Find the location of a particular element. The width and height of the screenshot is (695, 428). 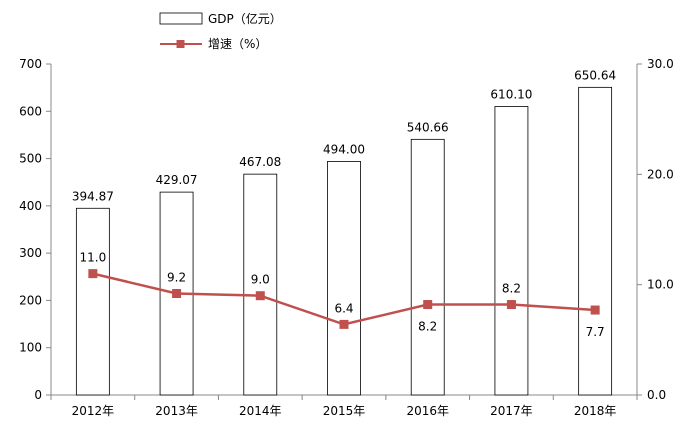

gdp-bar-label: 540.66 is located at coordinates (428, 127).